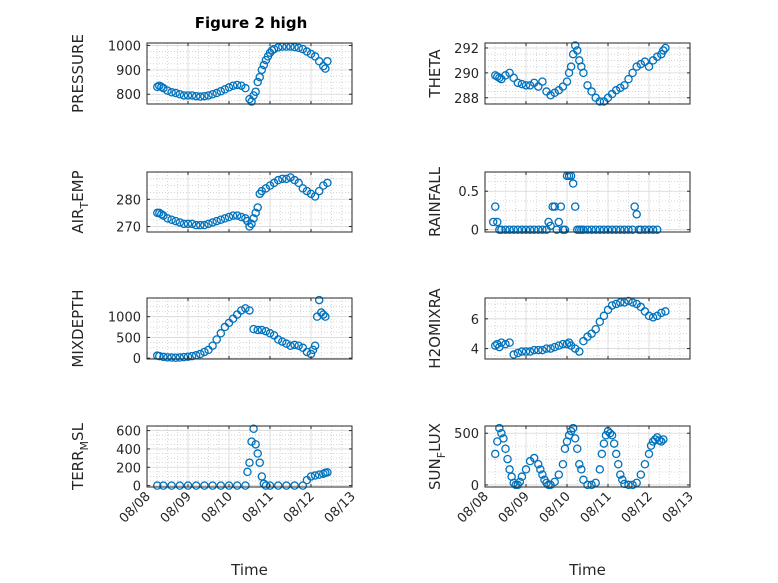  What do you see at coordinates (211, 203) in the screenshot?
I see `axes-2: 270 280 AIRTEMP` at bounding box center [211, 203].